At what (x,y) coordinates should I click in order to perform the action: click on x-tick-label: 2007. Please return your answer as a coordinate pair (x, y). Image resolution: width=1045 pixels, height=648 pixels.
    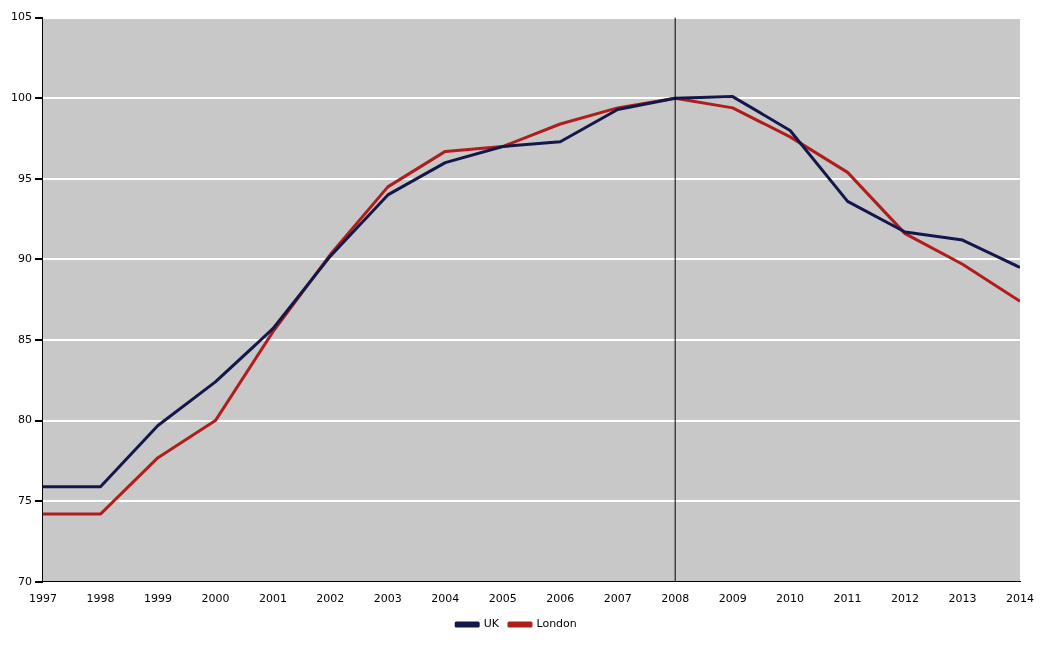
    Looking at the image, I should click on (617, 599).